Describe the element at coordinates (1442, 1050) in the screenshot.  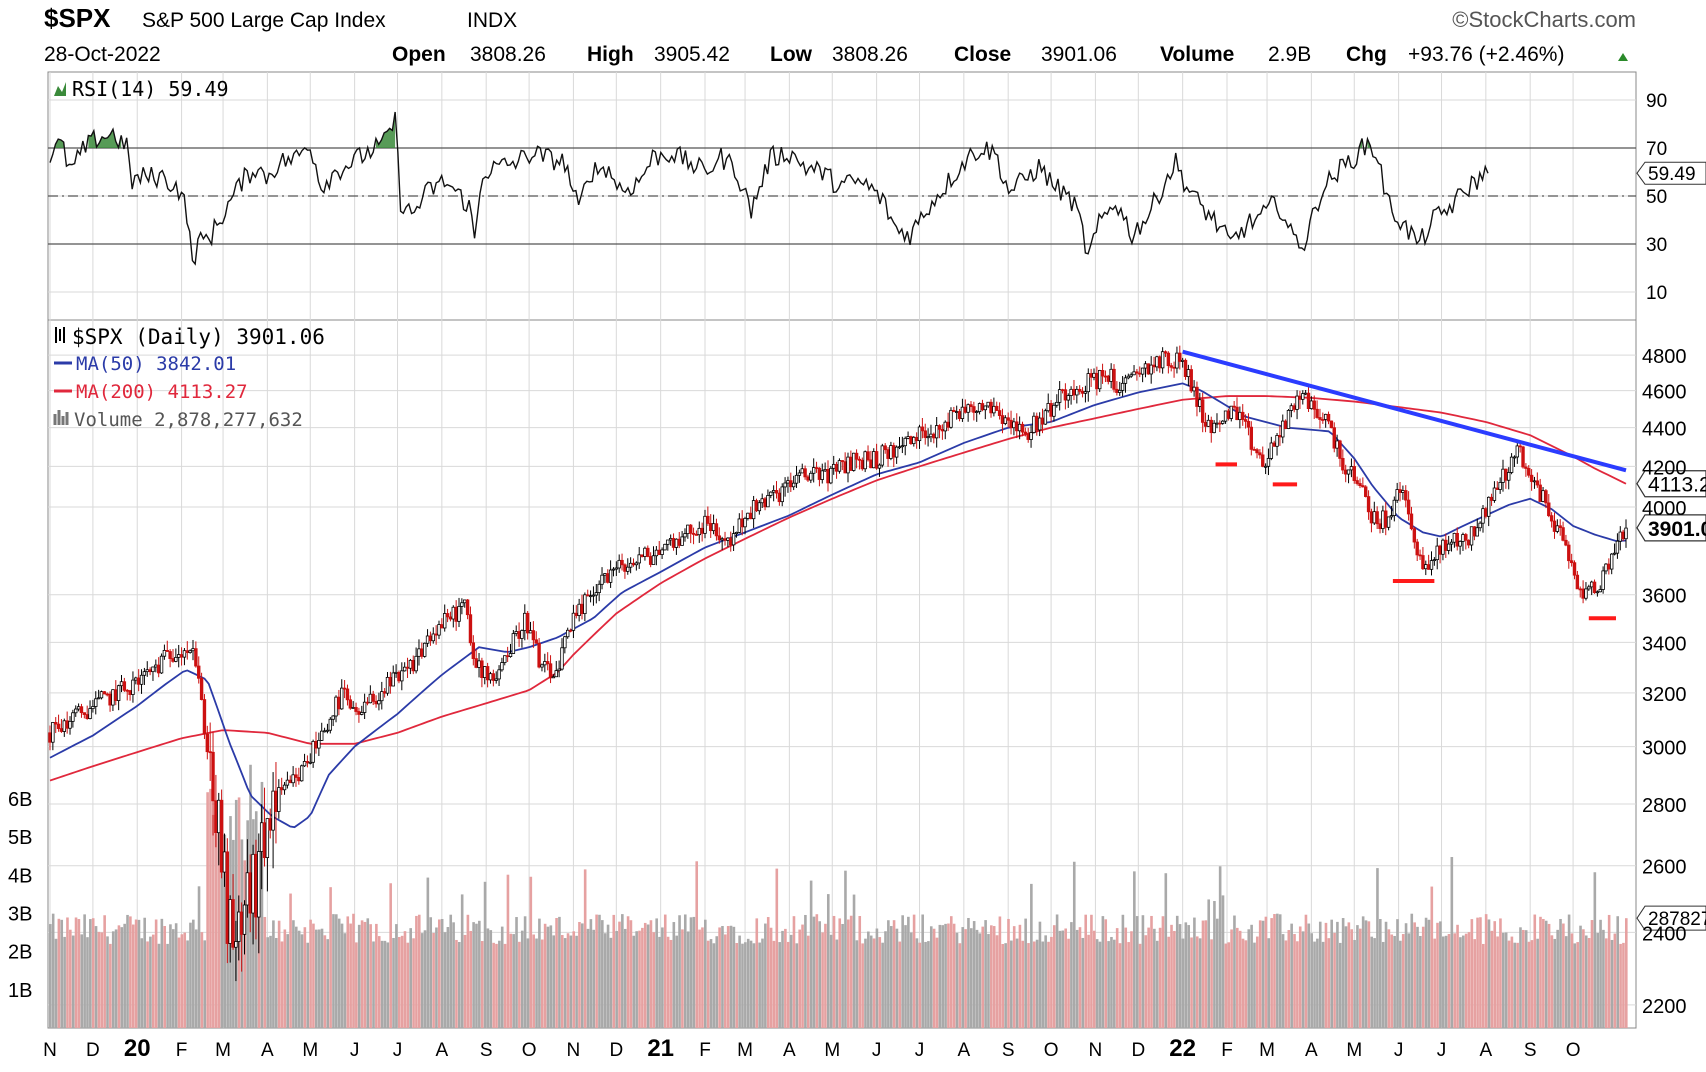
I see `x-tick-label: J` at that location.